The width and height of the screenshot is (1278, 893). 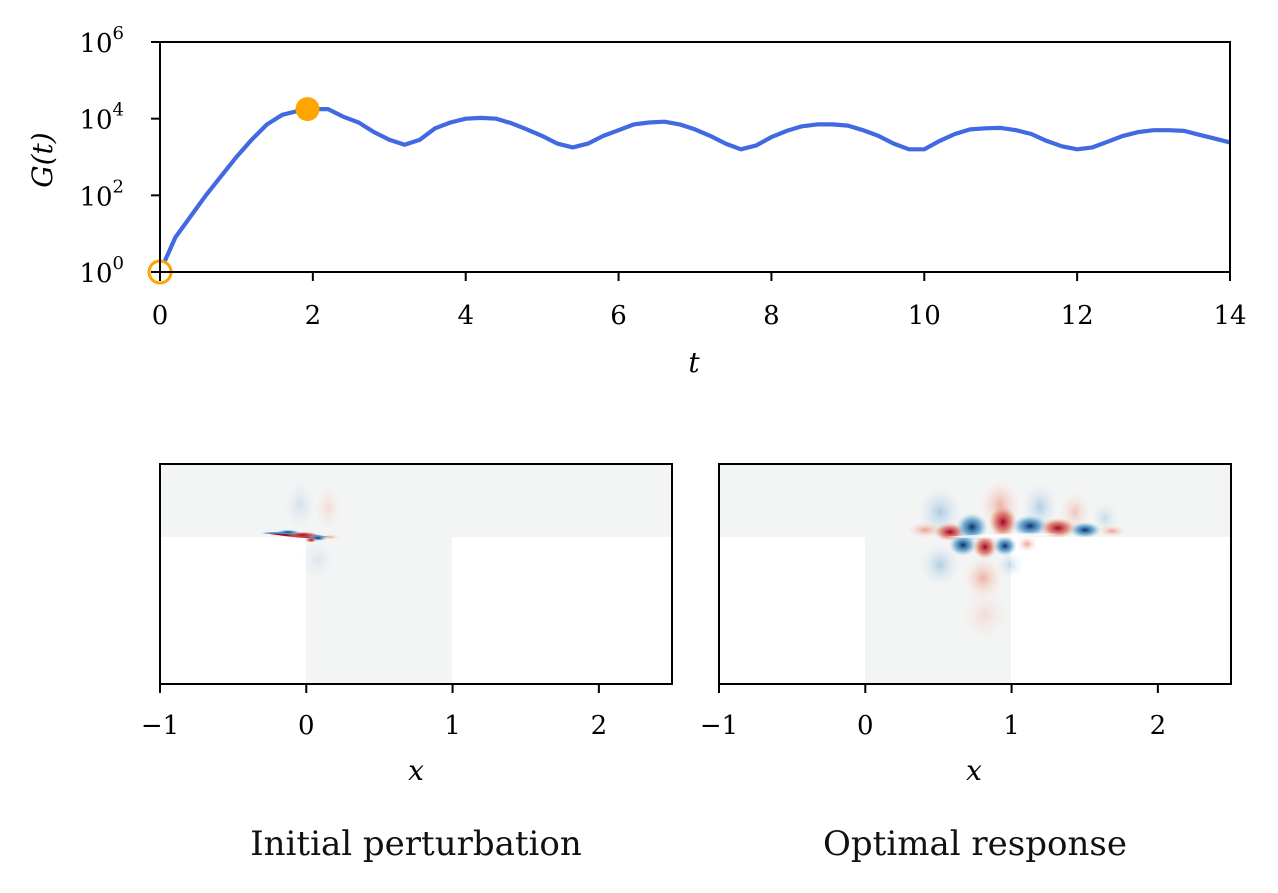 I want to click on y-tick-exponent: 4, so click(x=118, y=110).